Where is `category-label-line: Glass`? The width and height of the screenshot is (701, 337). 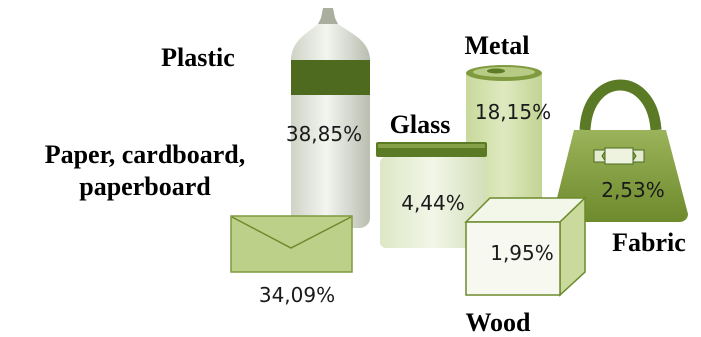
category-label-line: Glass is located at coordinates (420, 124).